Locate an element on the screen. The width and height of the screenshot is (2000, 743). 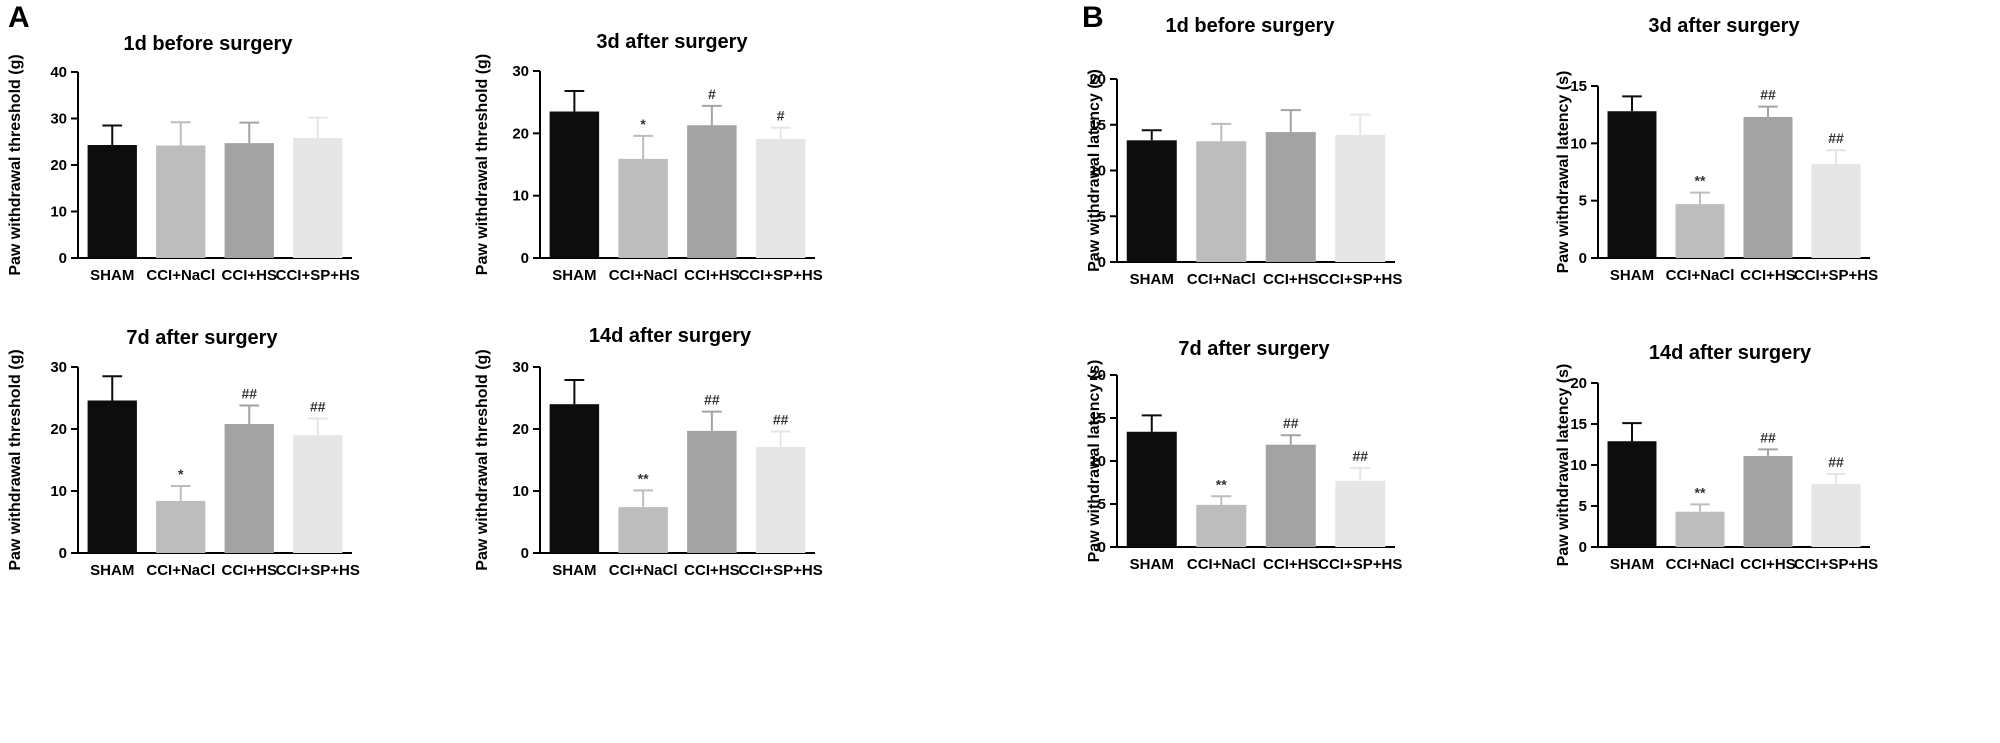
y-tick-label: 40 is located at coordinates (58, 72).